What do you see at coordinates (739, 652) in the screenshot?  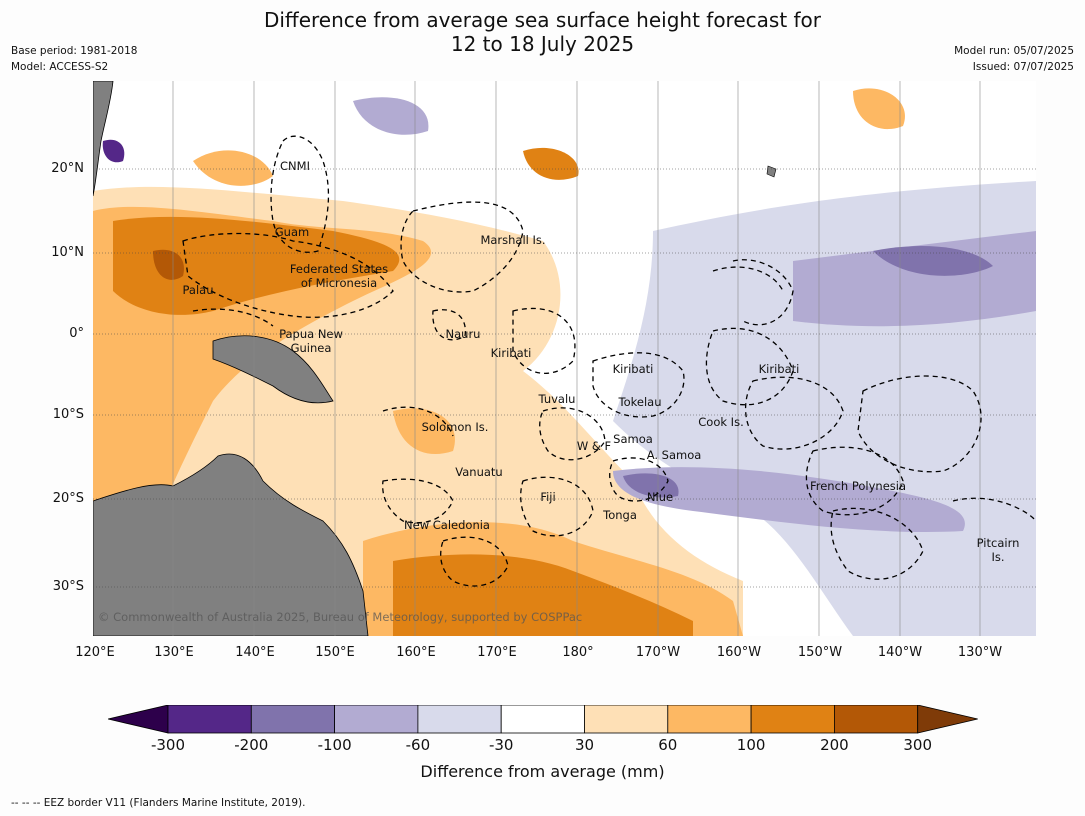 I see `longitude-tick-label: 160°W` at bounding box center [739, 652].